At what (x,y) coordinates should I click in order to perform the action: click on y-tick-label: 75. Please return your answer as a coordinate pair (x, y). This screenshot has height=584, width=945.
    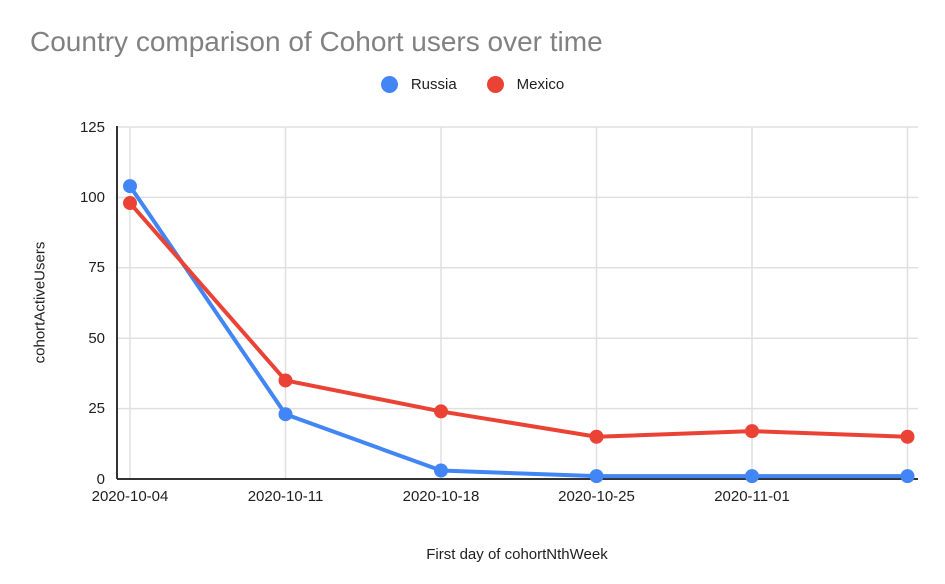
    Looking at the image, I should click on (96, 268).